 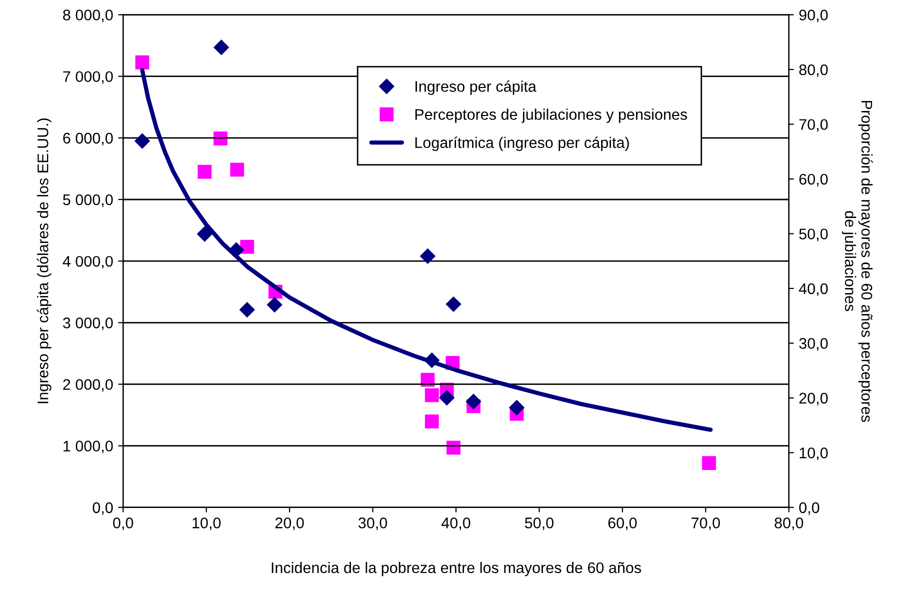 What do you see at coordinates (123, 524) in the screenshot?
I see `x-tick-label: 0,0` at bounding box center [123, 524].